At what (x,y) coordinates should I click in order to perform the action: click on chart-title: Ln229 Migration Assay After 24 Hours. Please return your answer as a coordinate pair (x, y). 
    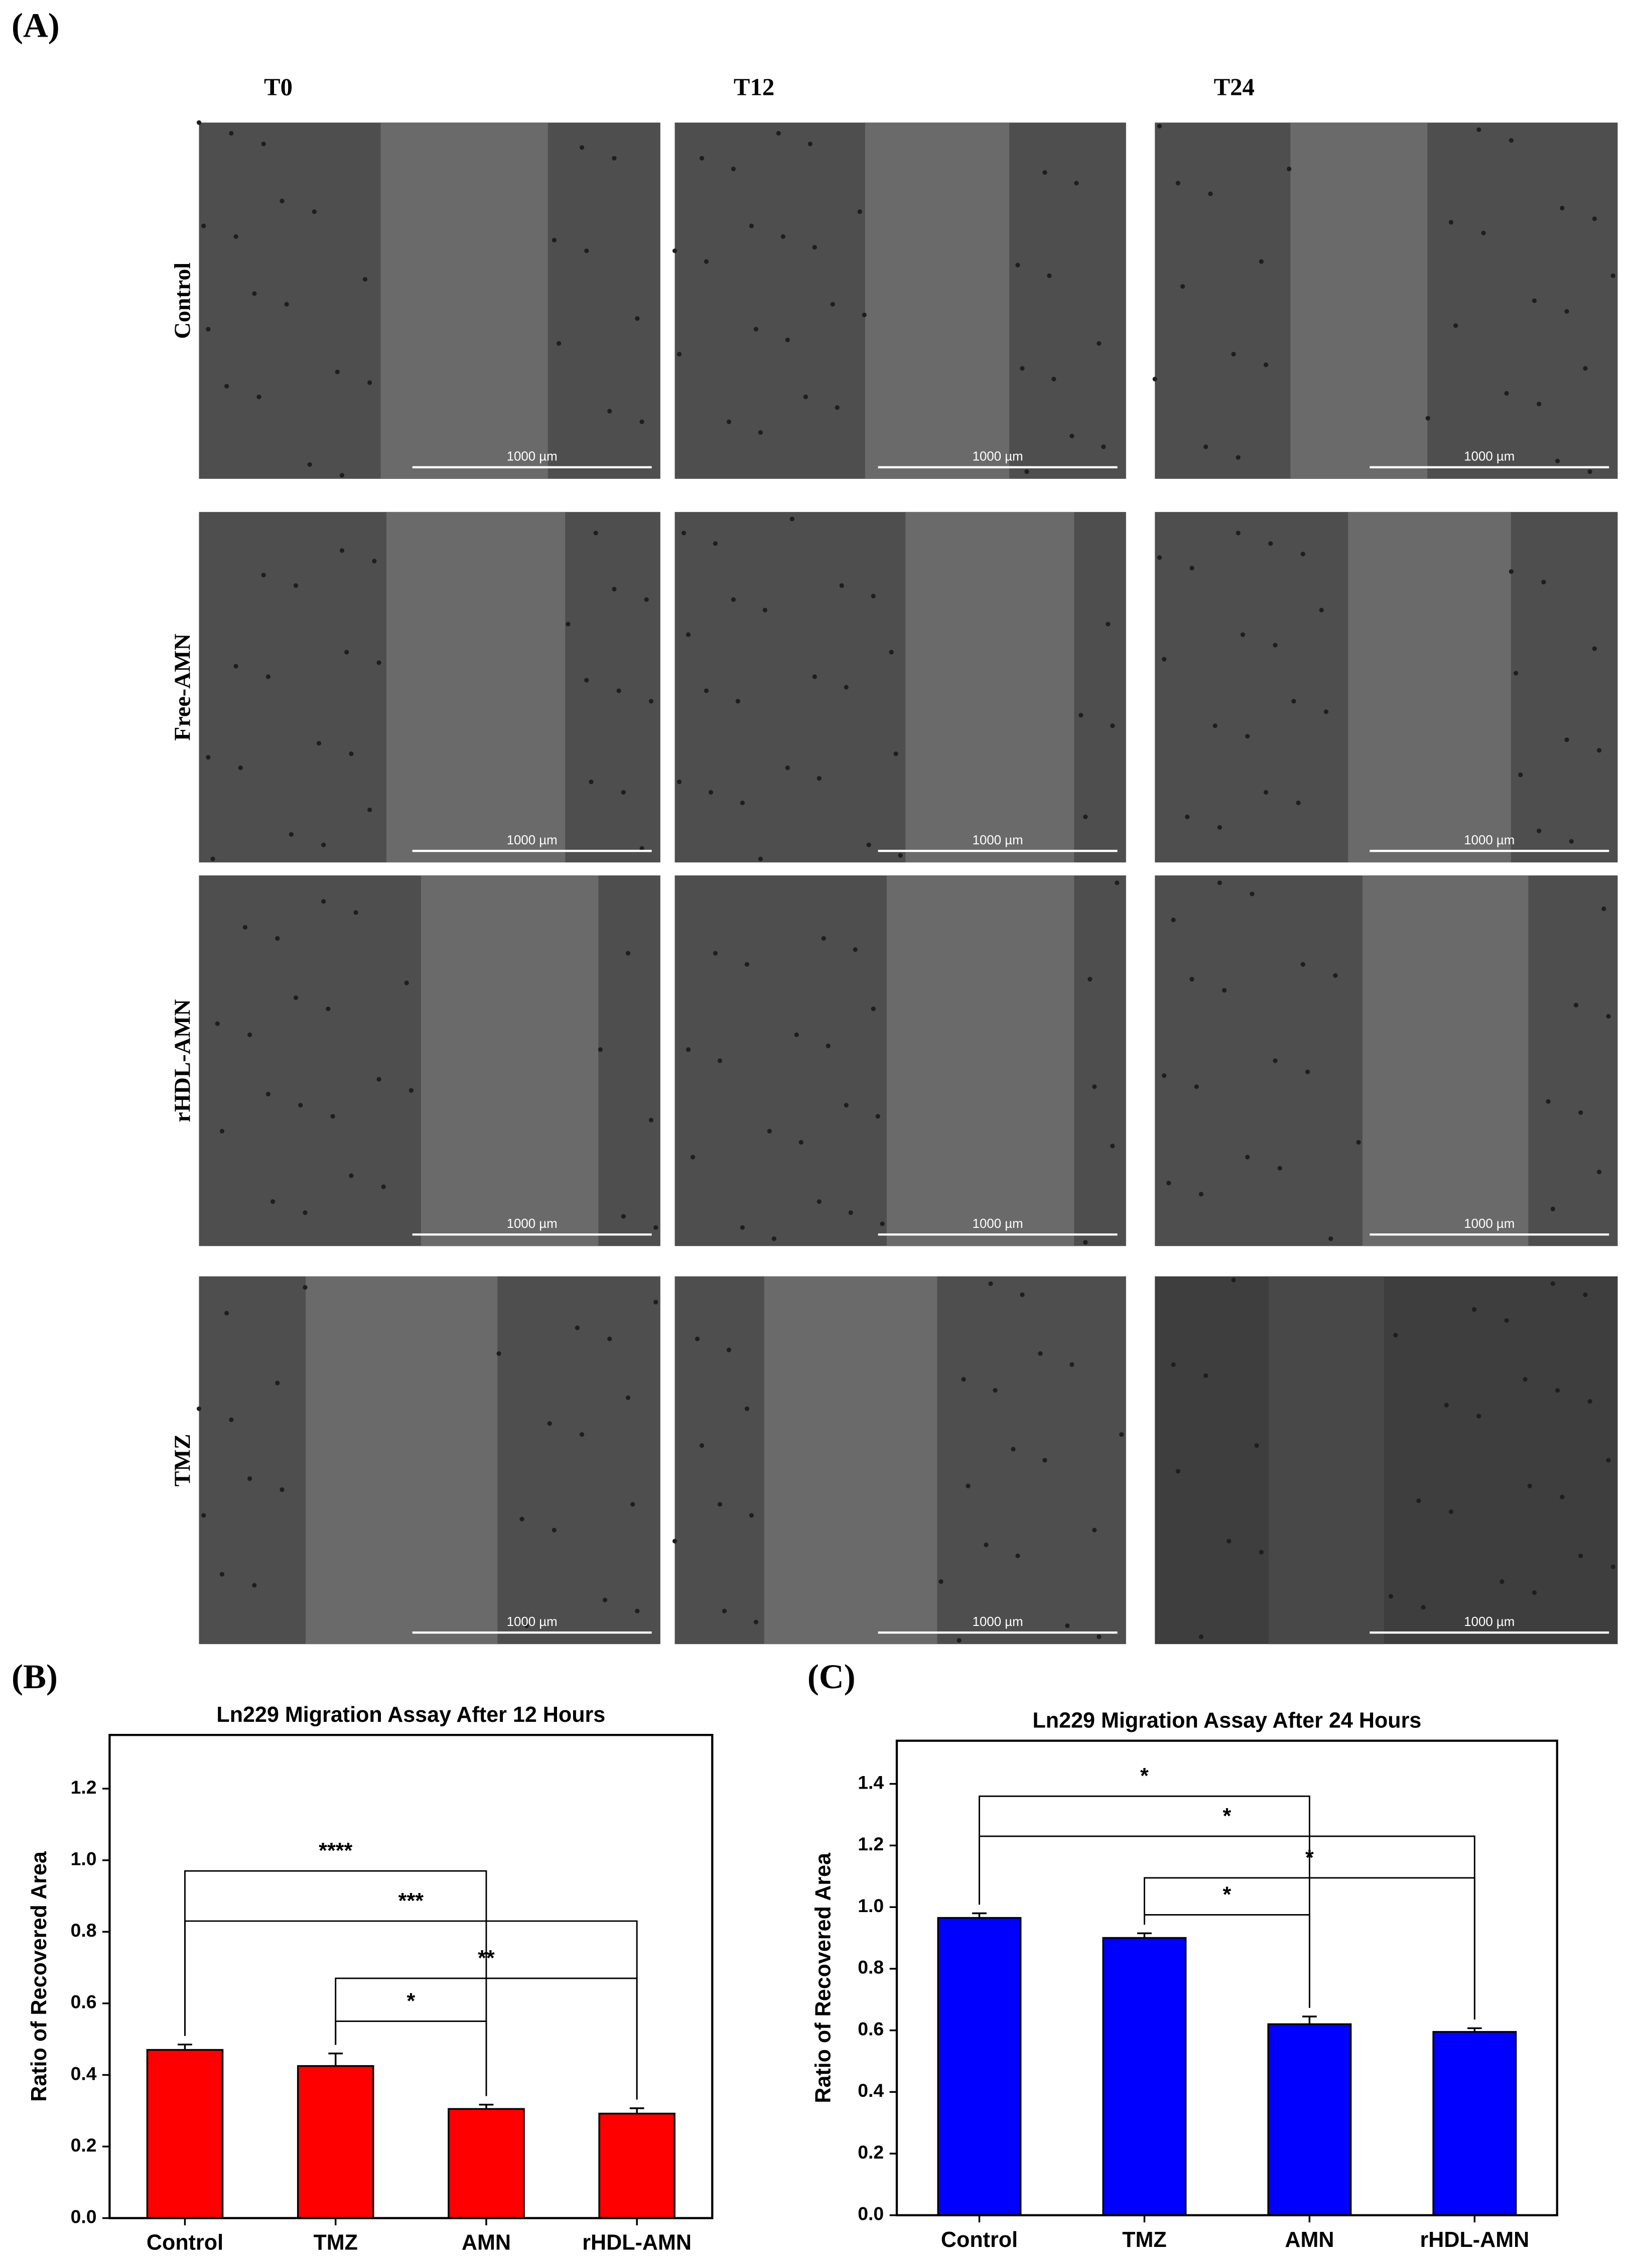
    Looking at the image, I should click on (1227, 1721).